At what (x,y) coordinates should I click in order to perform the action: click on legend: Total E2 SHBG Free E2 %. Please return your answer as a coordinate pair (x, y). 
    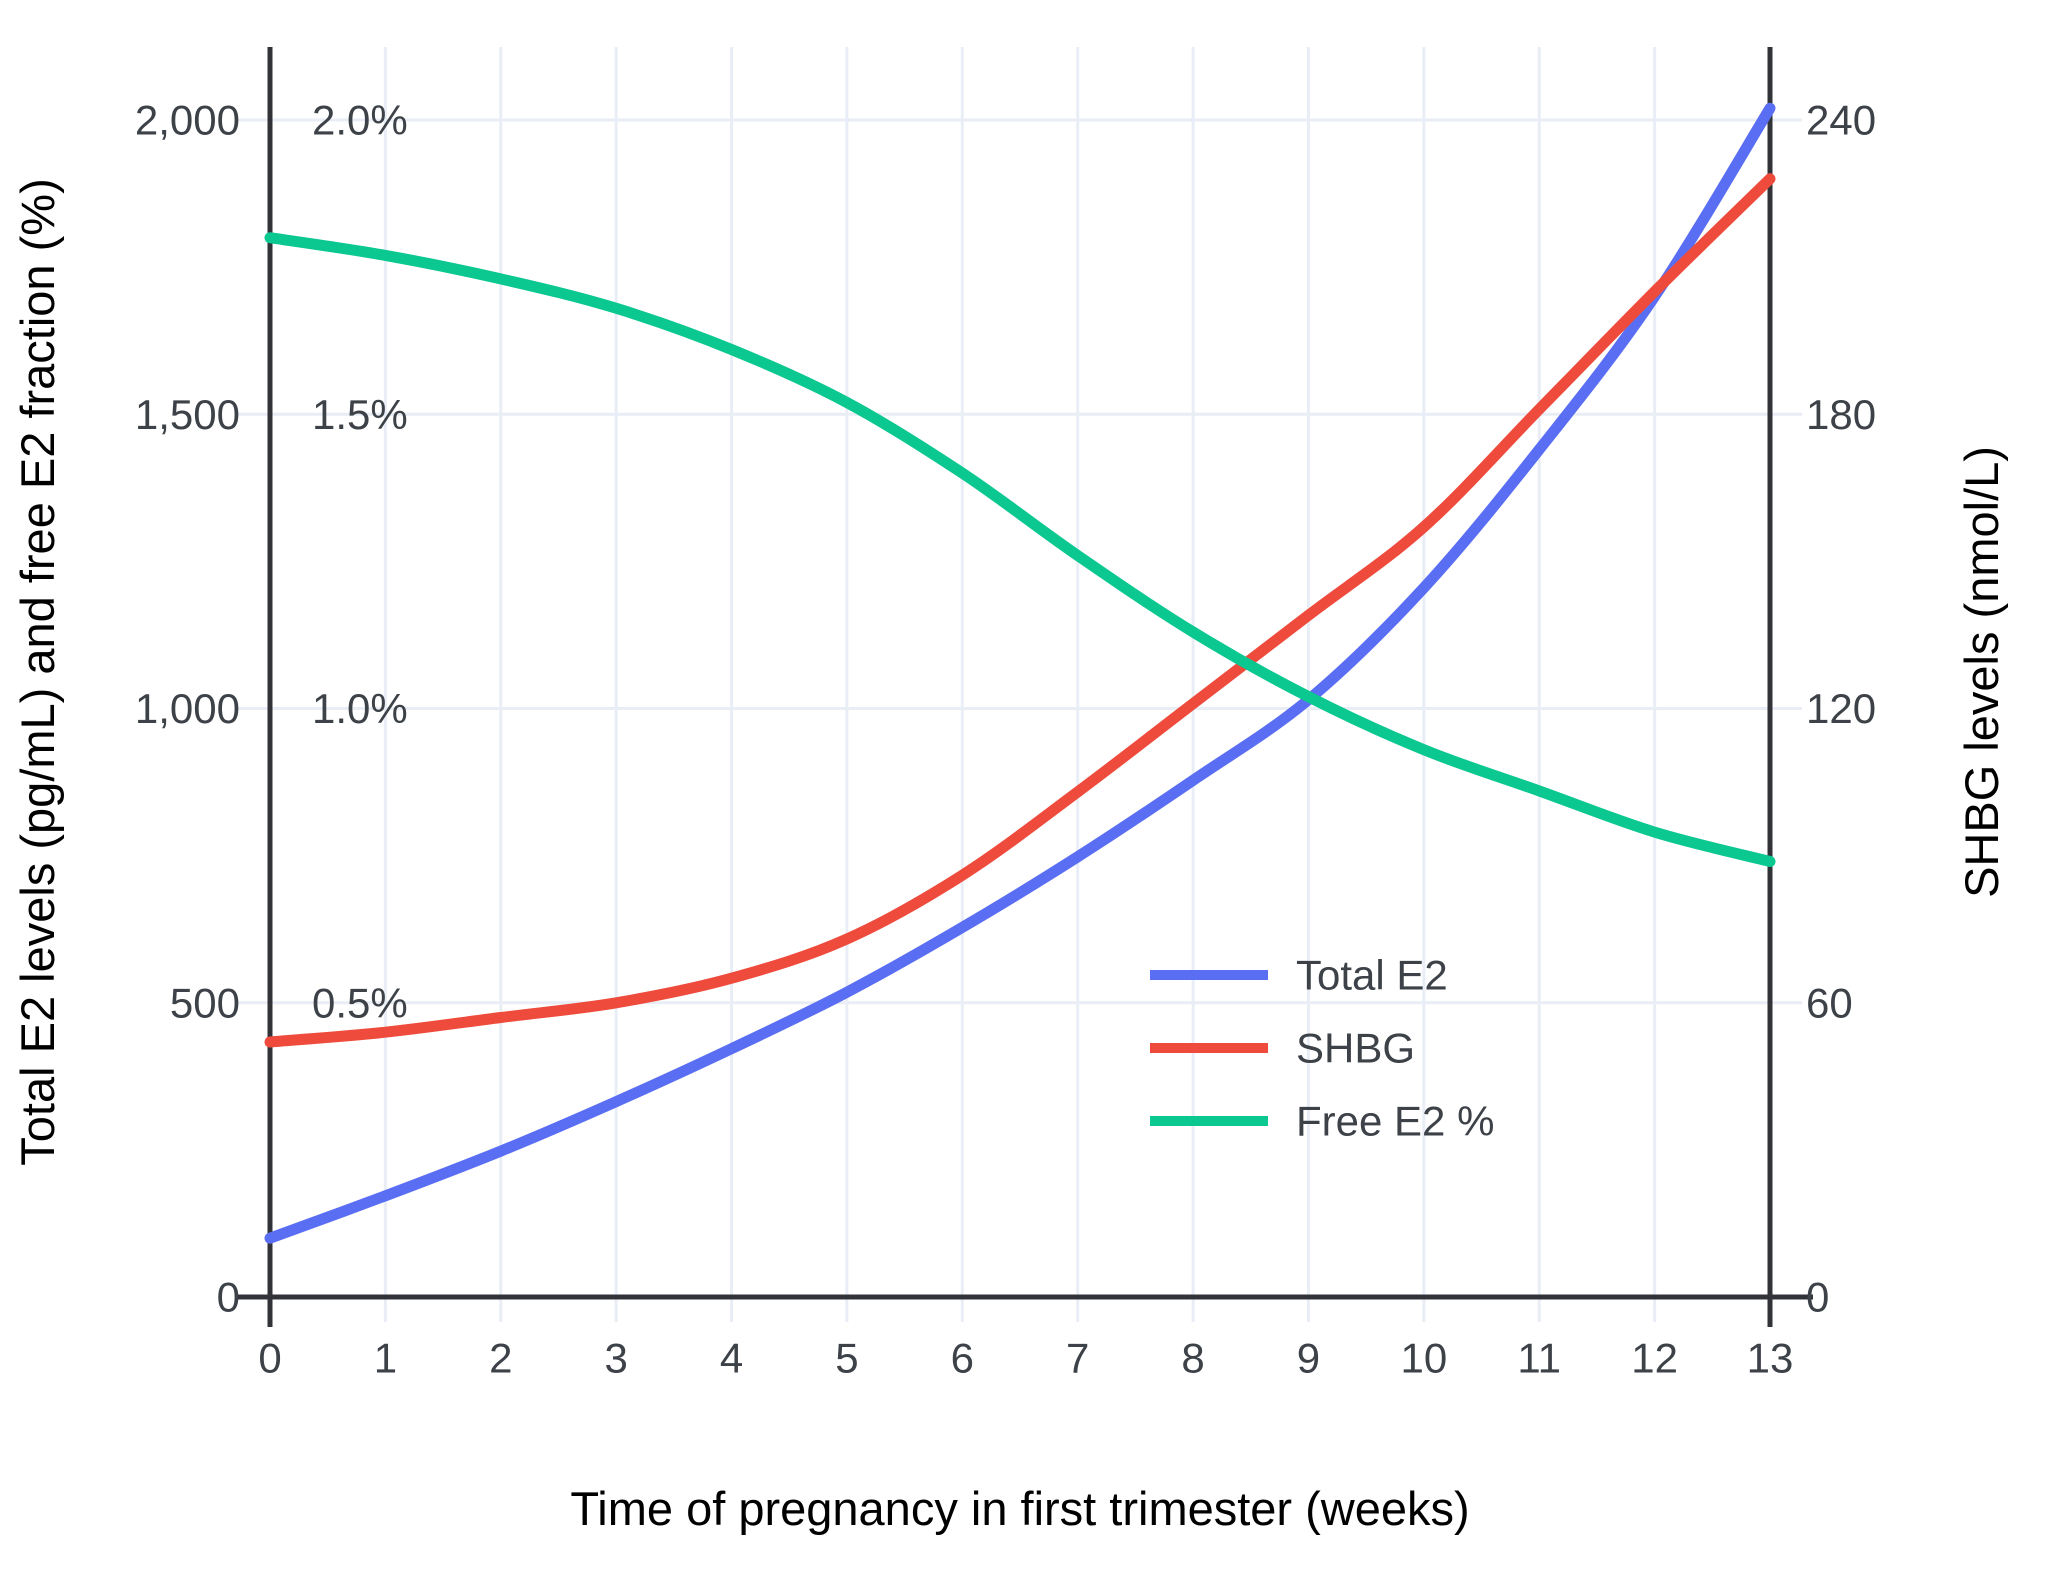
    Looking at the image, I should click on (1322, 1048).